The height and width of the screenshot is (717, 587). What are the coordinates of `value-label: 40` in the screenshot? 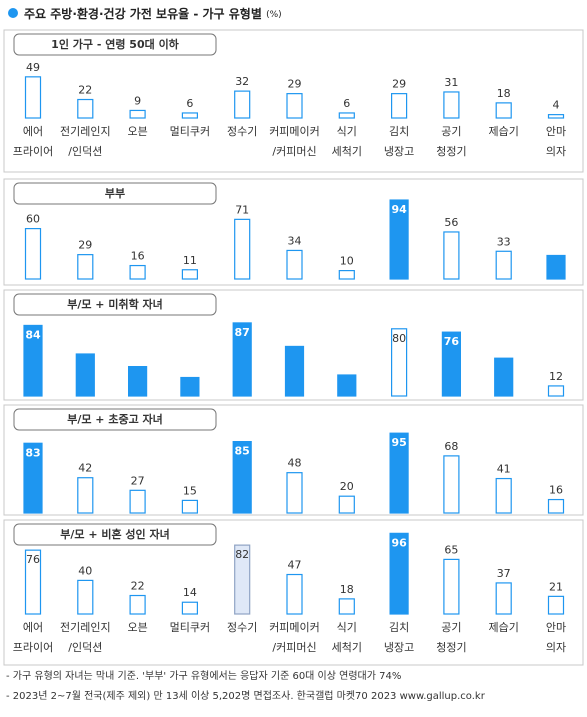 It's located at (85, 570).